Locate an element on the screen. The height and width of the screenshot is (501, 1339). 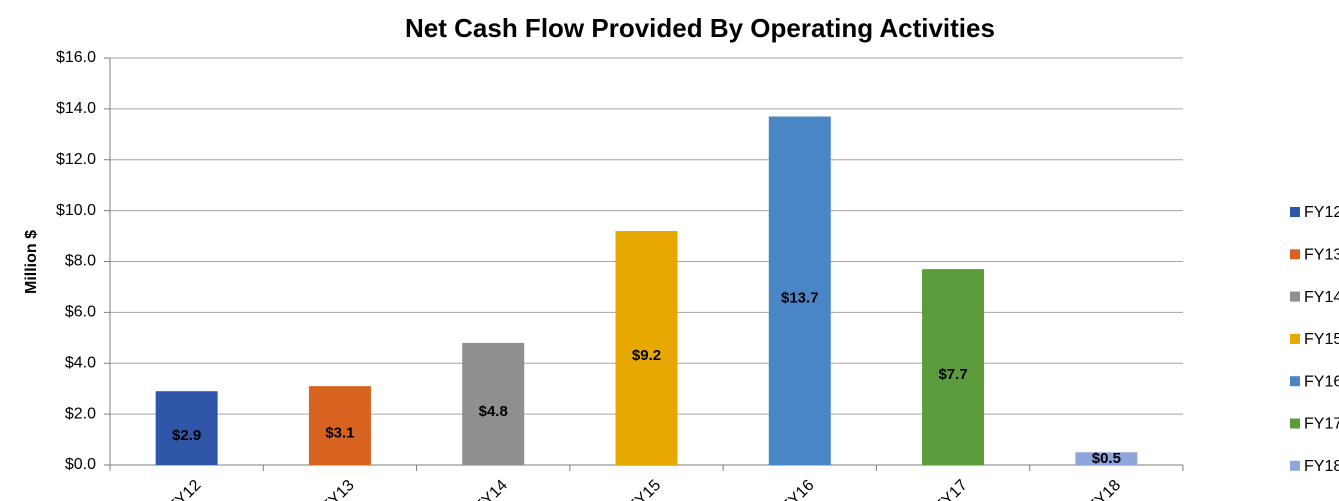
data-label: $4.8 is located at coordinates (493, 411).